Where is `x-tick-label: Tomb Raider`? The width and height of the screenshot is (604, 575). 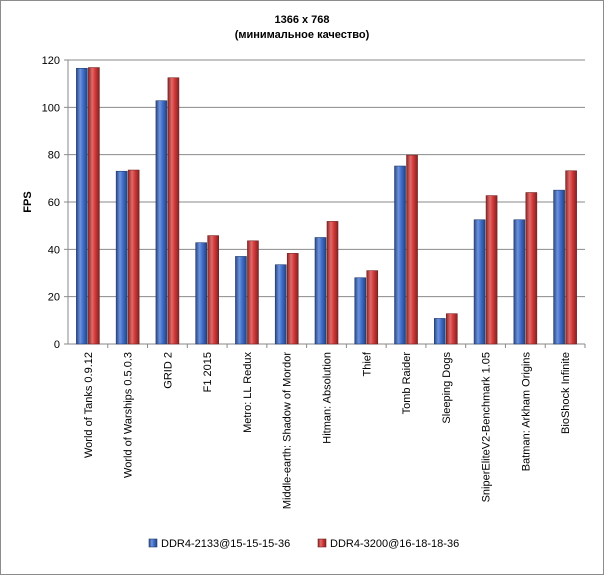 x-tick-label: Tomb Raider is located at coordinates (407, 383).